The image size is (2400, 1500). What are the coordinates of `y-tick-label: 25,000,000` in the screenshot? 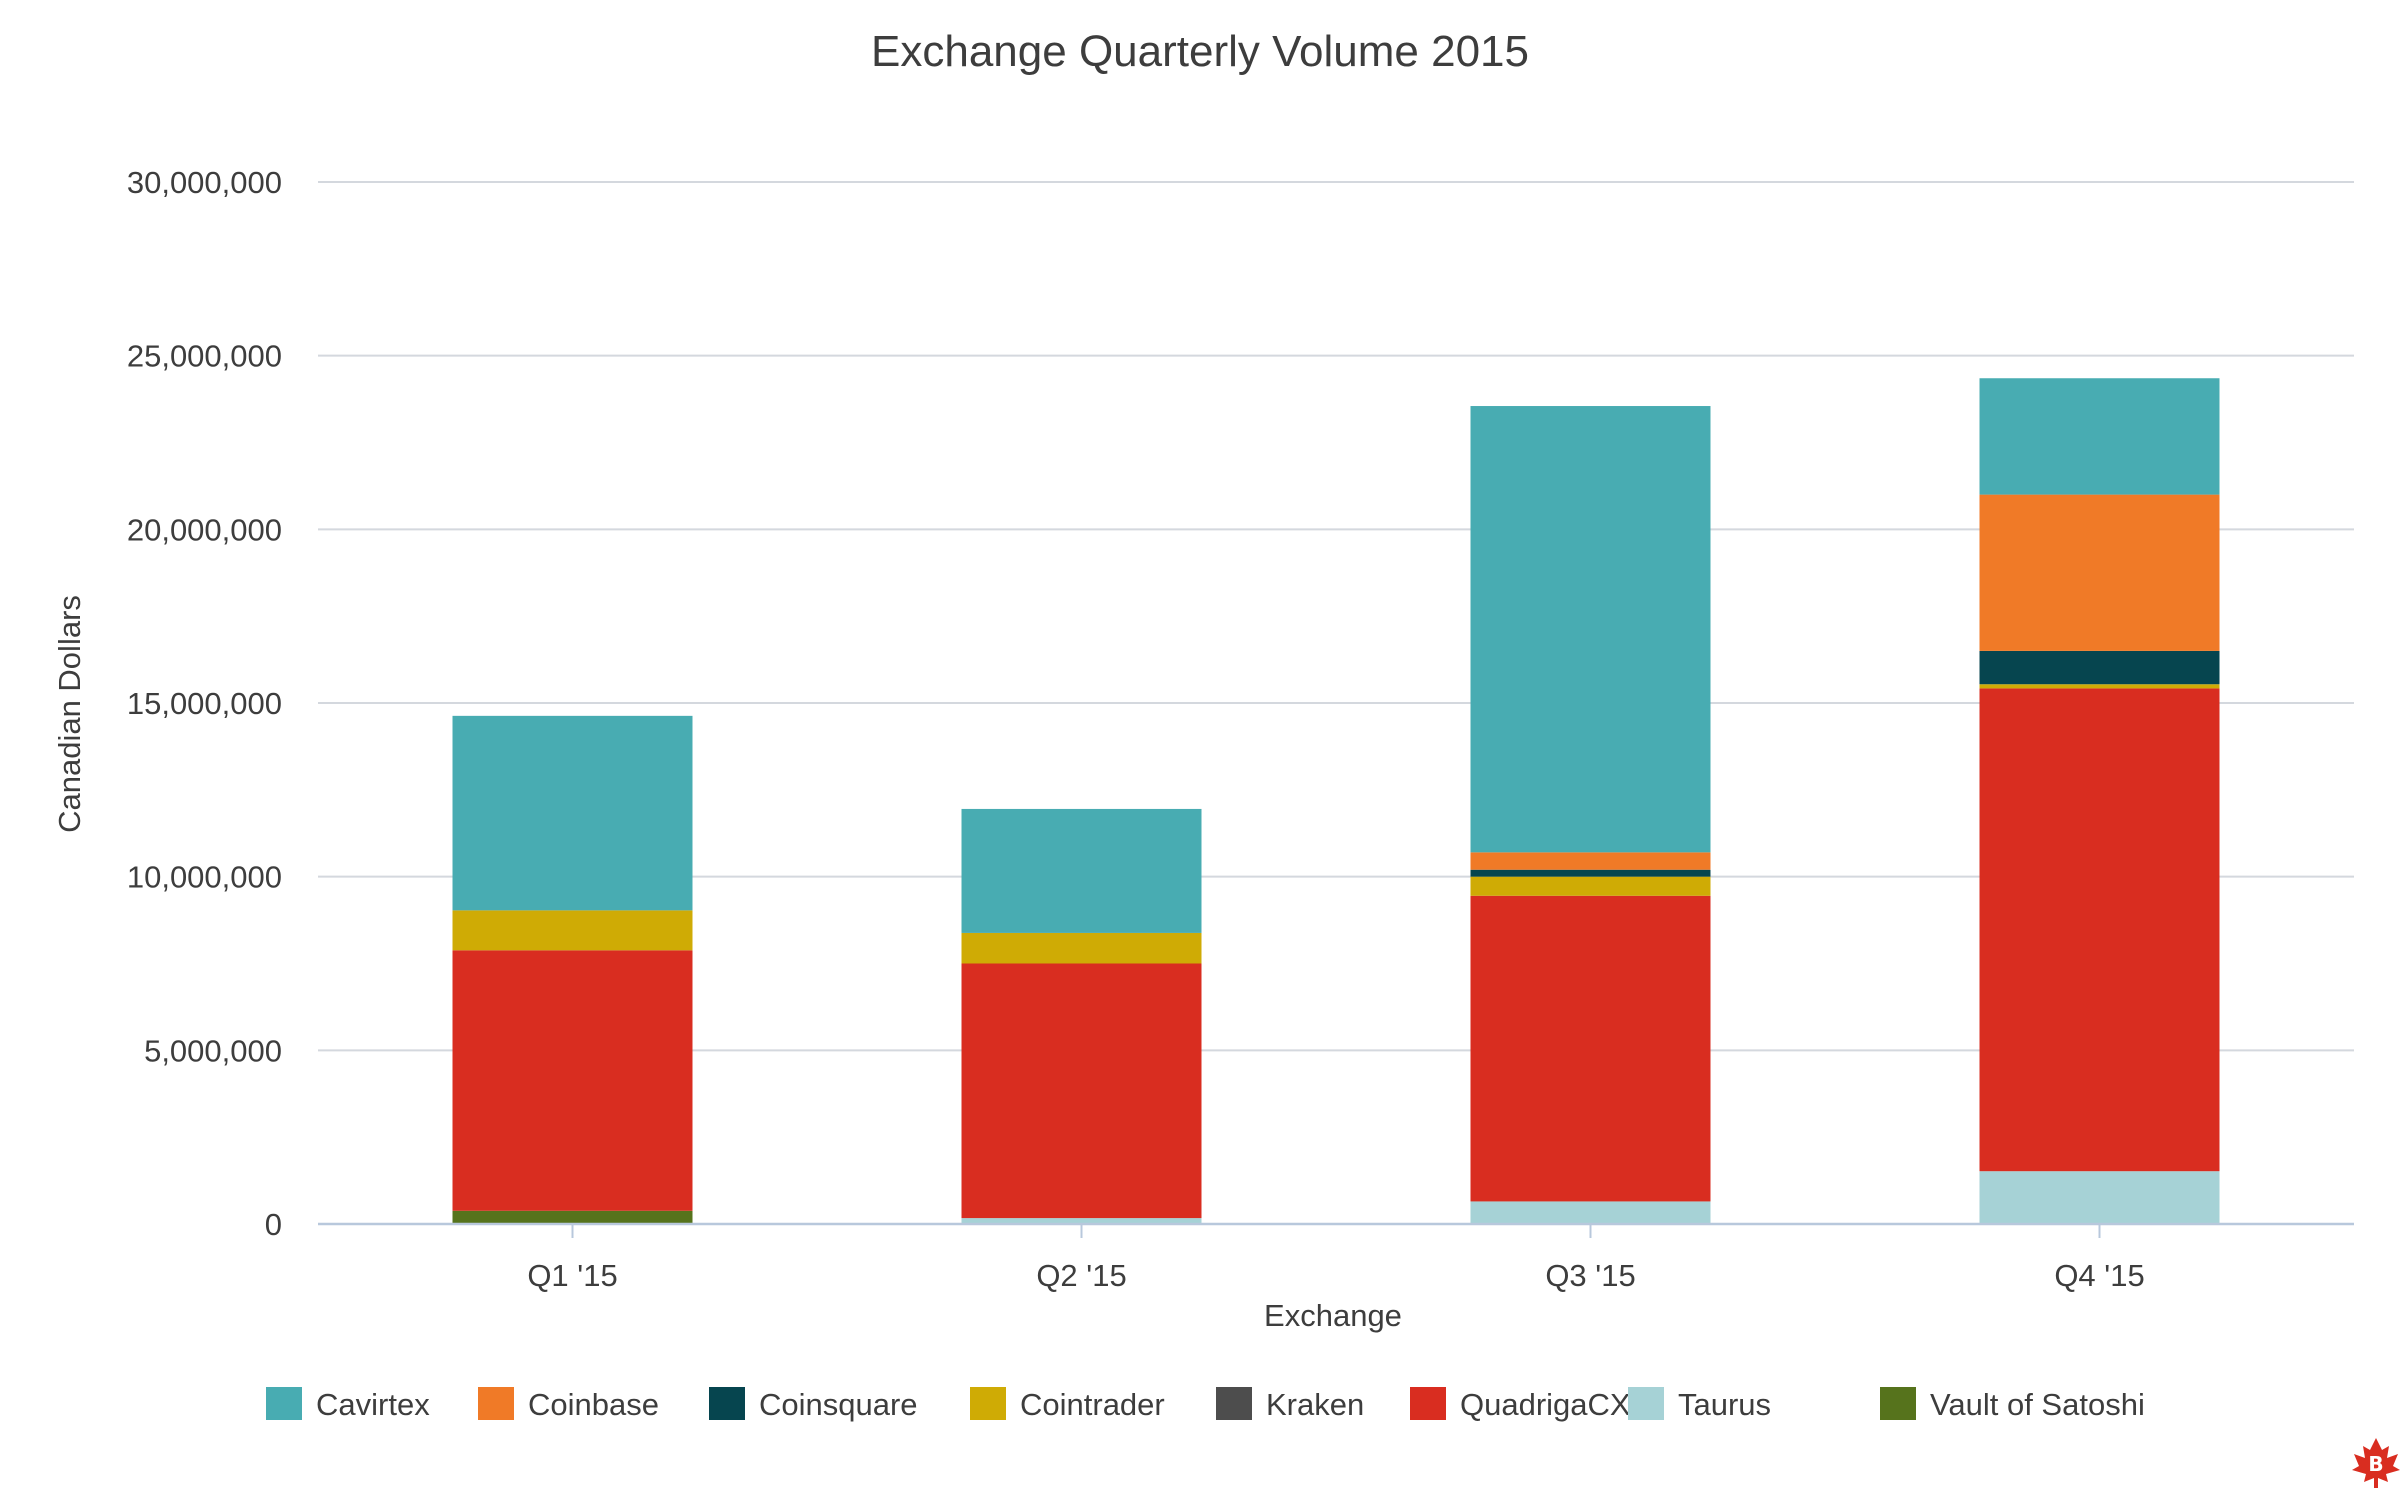 It's located at (204, 356).